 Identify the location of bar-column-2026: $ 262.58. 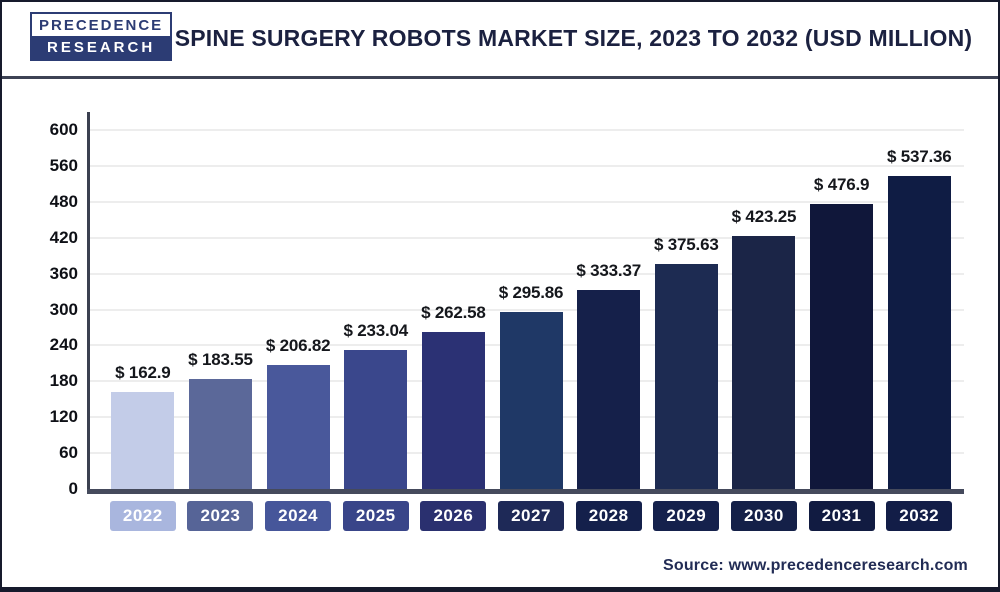
(454, 300).